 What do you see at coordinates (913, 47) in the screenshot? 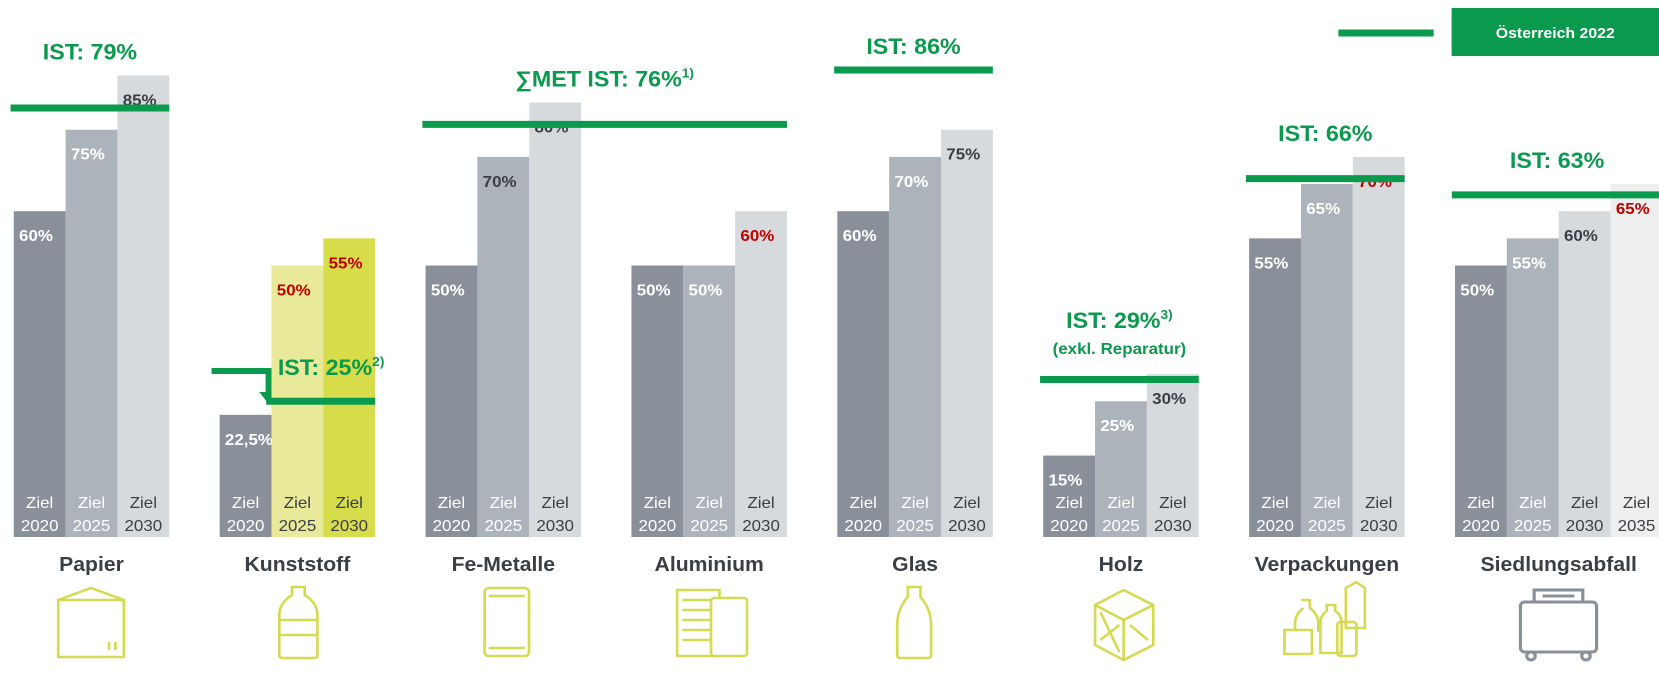
I see `ist-value: IST: 86%` at bounding box center [913, 47].